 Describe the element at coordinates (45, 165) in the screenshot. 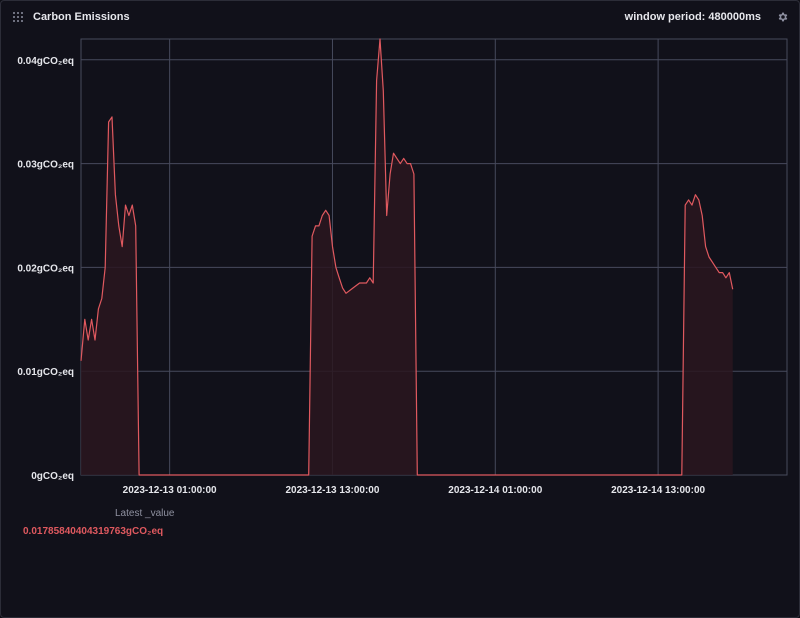

I see `y-tick-label: 0.03gCO₂eq` at that location.